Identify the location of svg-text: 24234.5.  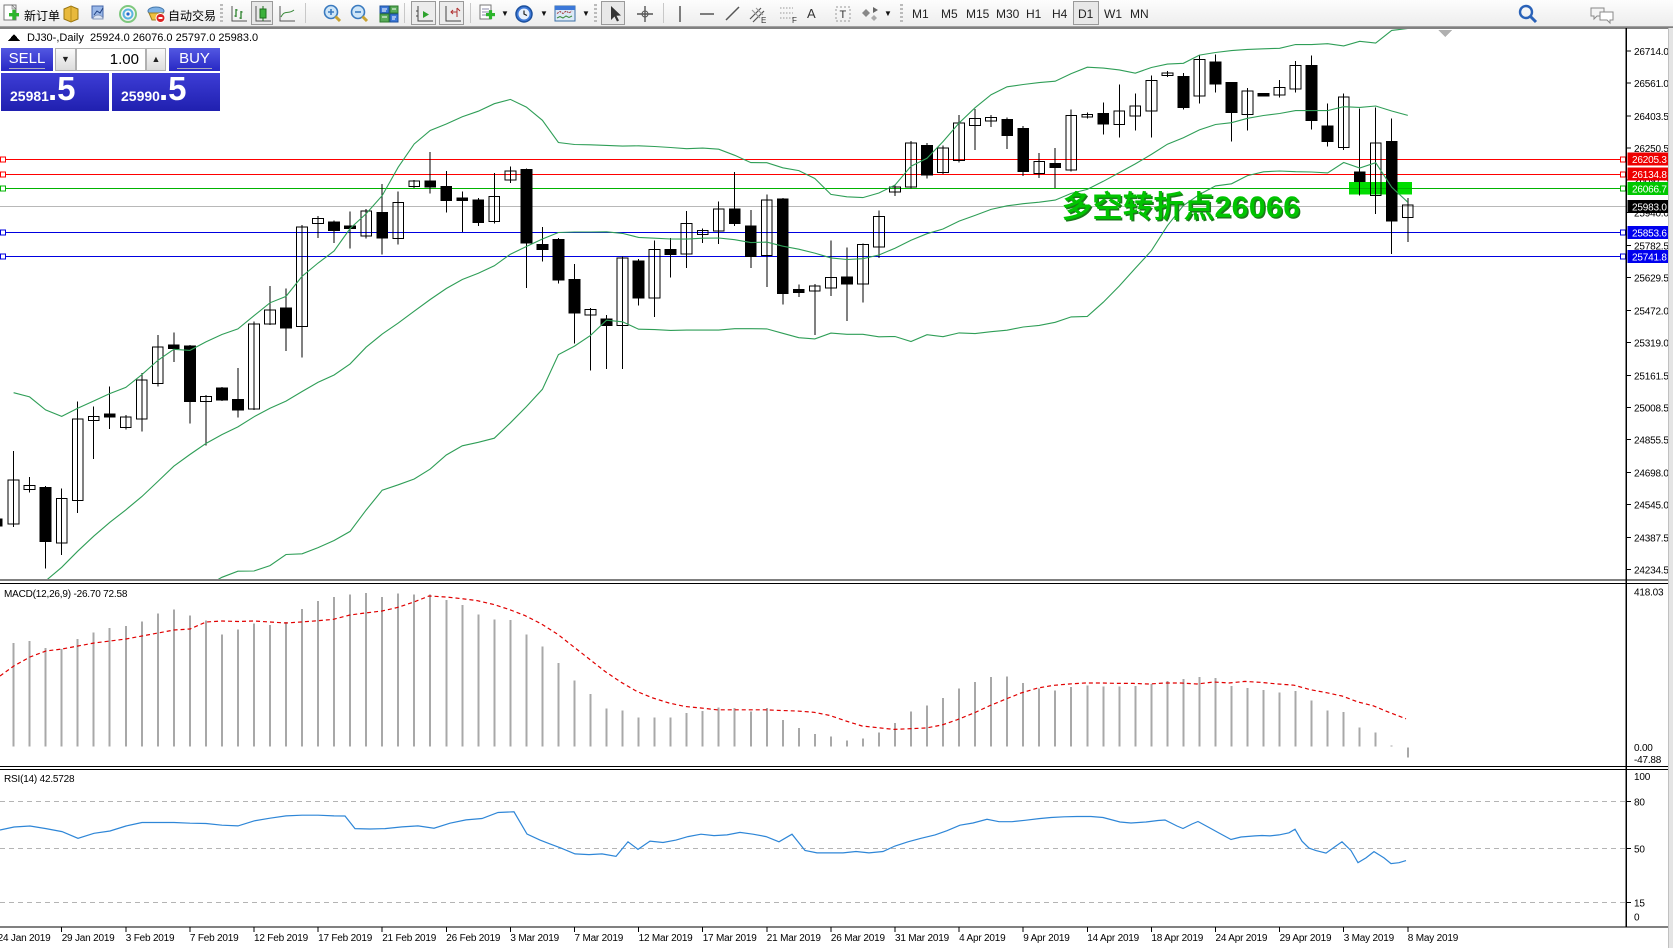
(1651, 571).